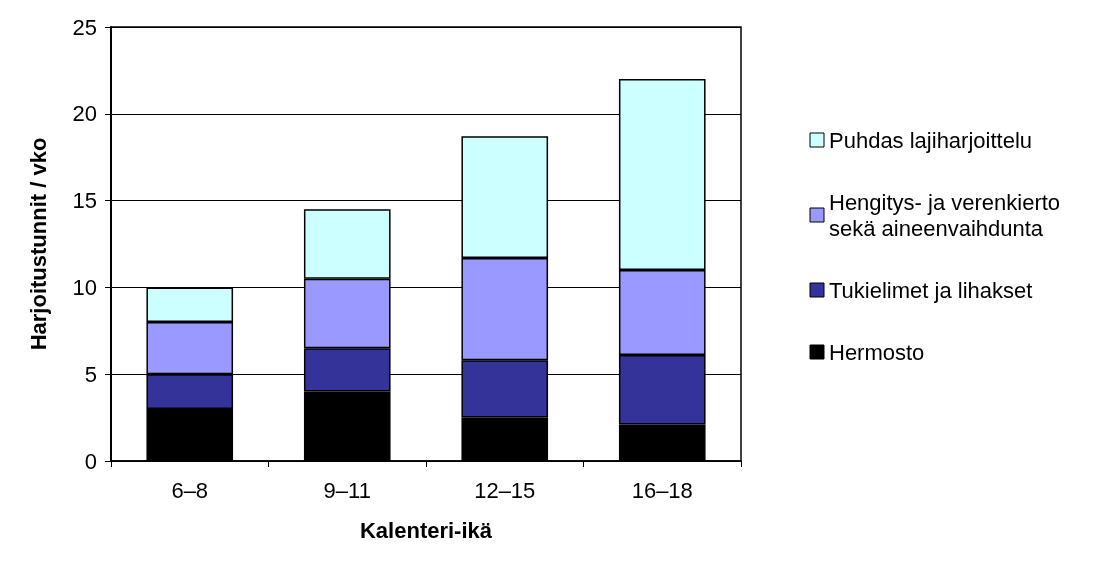 This screenshot has height=567, width=1109. What do you see at coordinates (90, 461) in the screenshot?
I see `y-tick-label: 0` at bounding box center [90, 461].